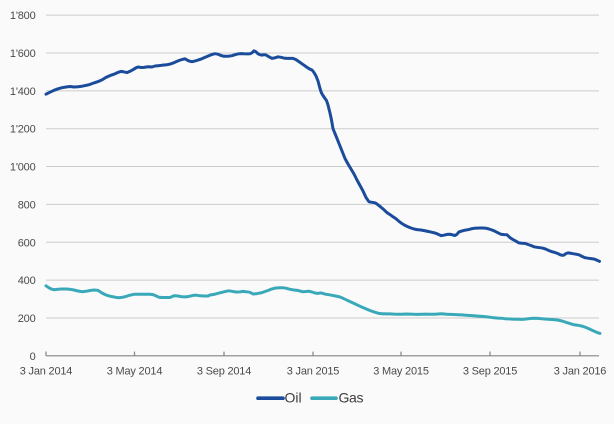  I want to click on svg-text: 600, so click(27, 243).